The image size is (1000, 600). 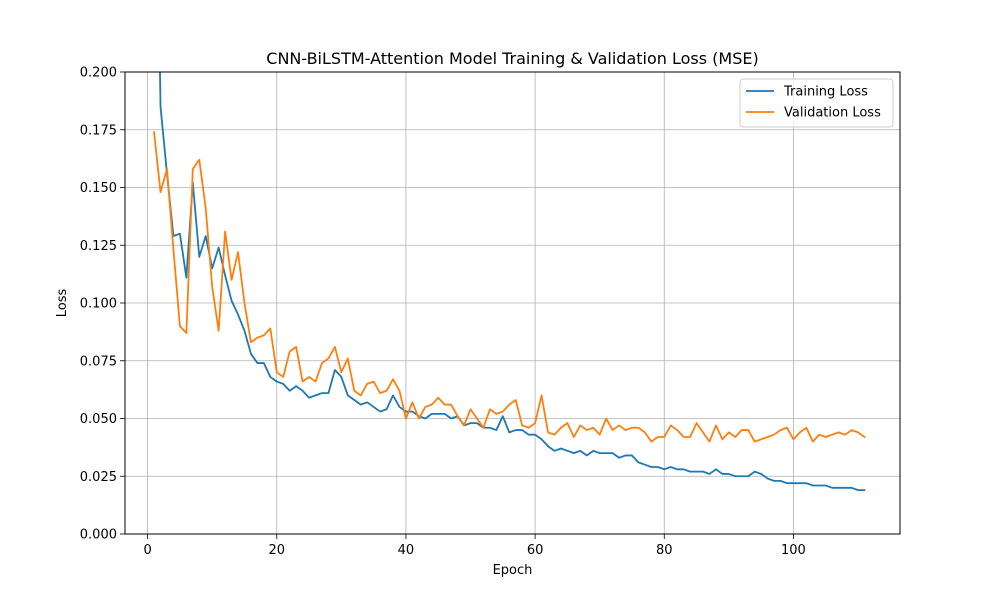 What do you see at coordinates (147, 550) in the screenshot?
I see `x-tick-label: 0` at bounding box center [147, 550].